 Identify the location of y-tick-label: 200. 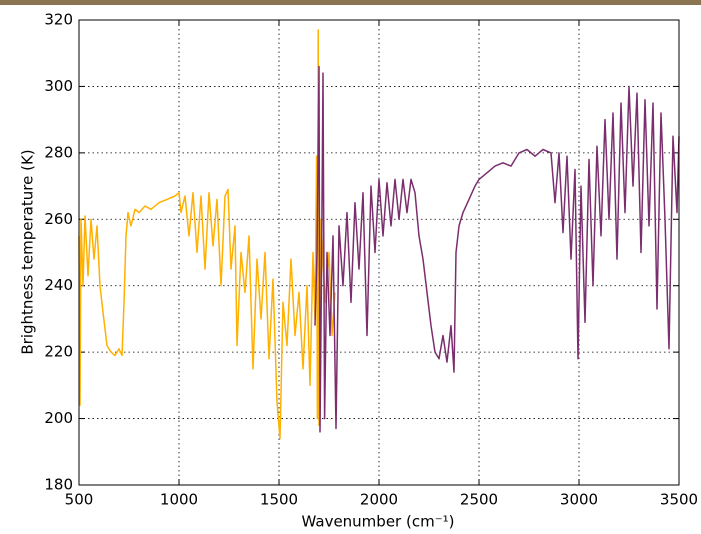
(58, 418).